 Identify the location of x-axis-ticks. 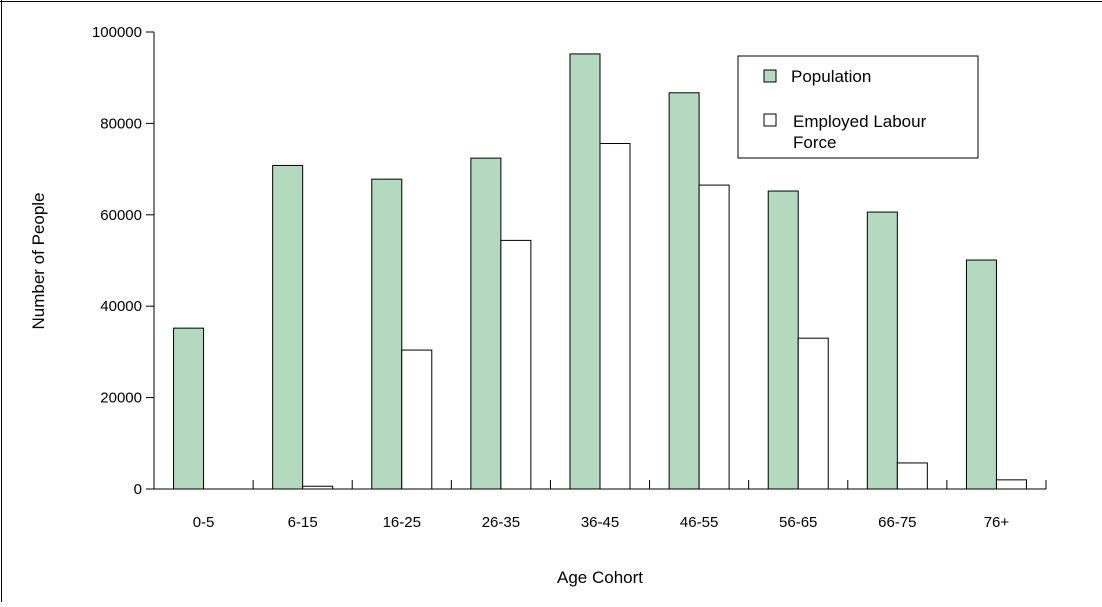
(649, 484).